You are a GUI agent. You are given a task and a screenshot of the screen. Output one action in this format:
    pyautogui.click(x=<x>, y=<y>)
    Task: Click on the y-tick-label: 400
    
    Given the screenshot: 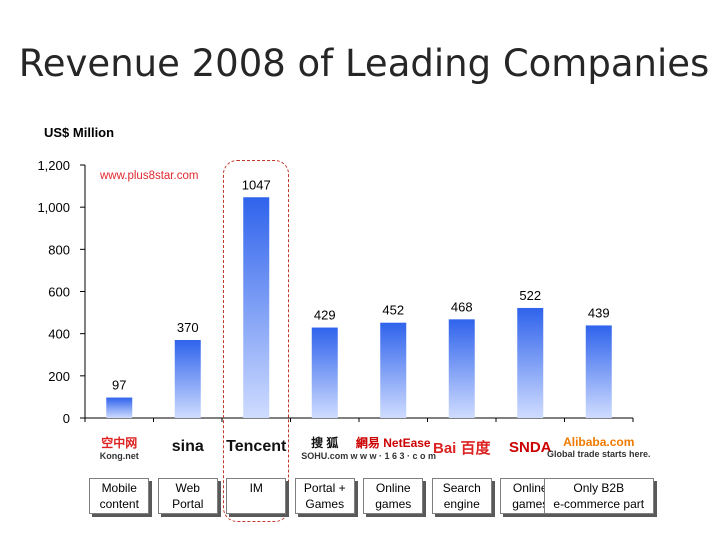 What is the action you would take?
    pyautogui.click(x=59, y=334)
    